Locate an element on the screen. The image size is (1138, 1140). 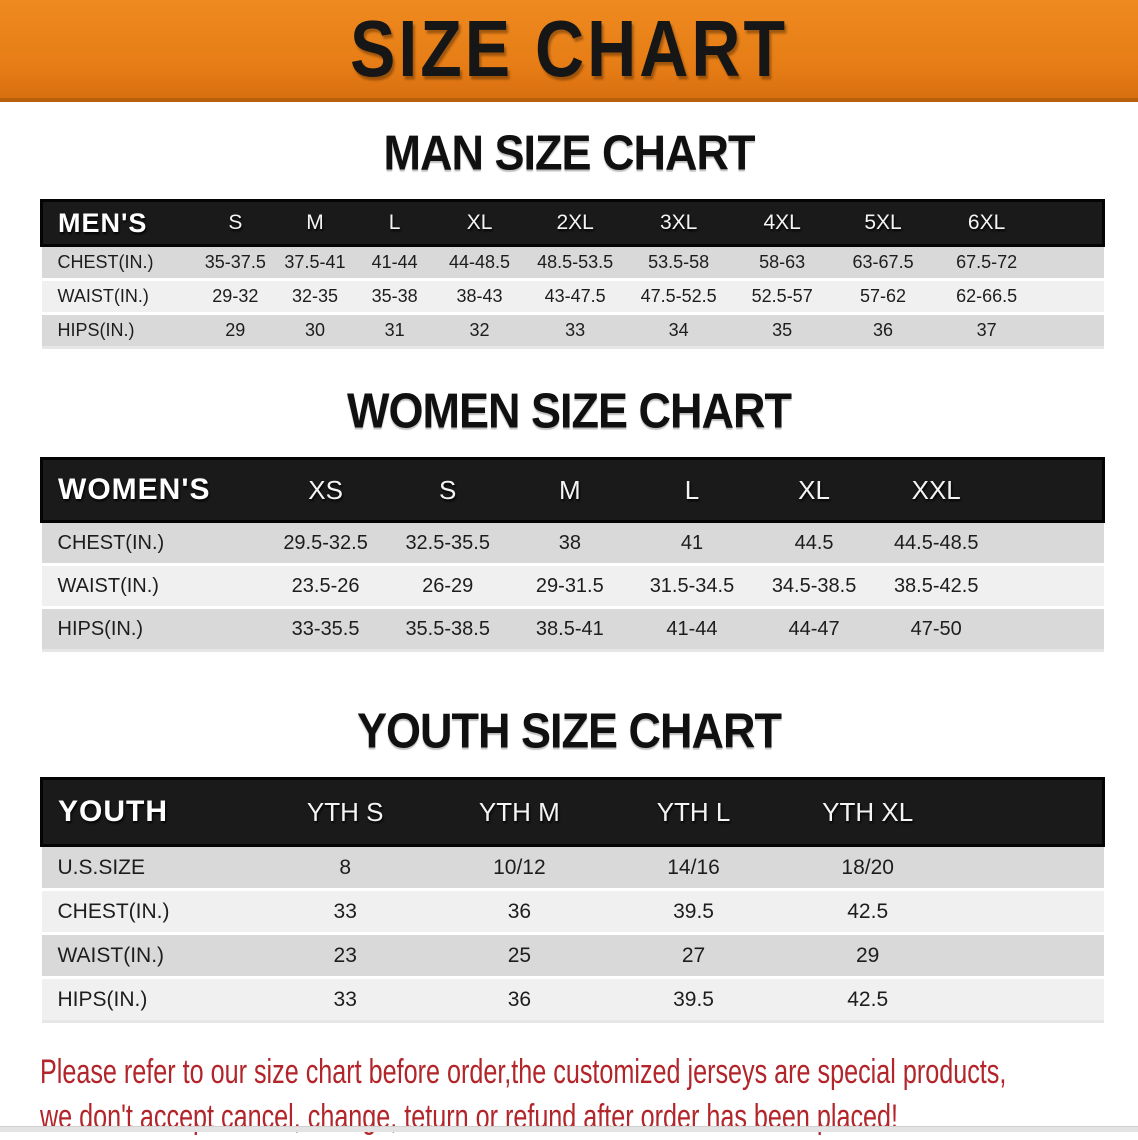
column-header: 3XL is located at coordinates (678, 223).